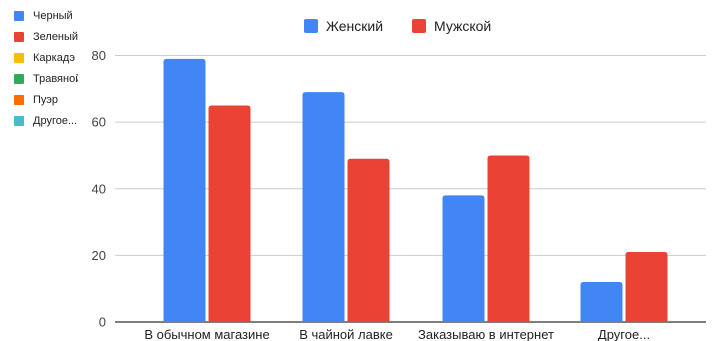 The height and width of the screenshot is (341, 712). I want to click on y-tick-label: 20, so click(99, 255).